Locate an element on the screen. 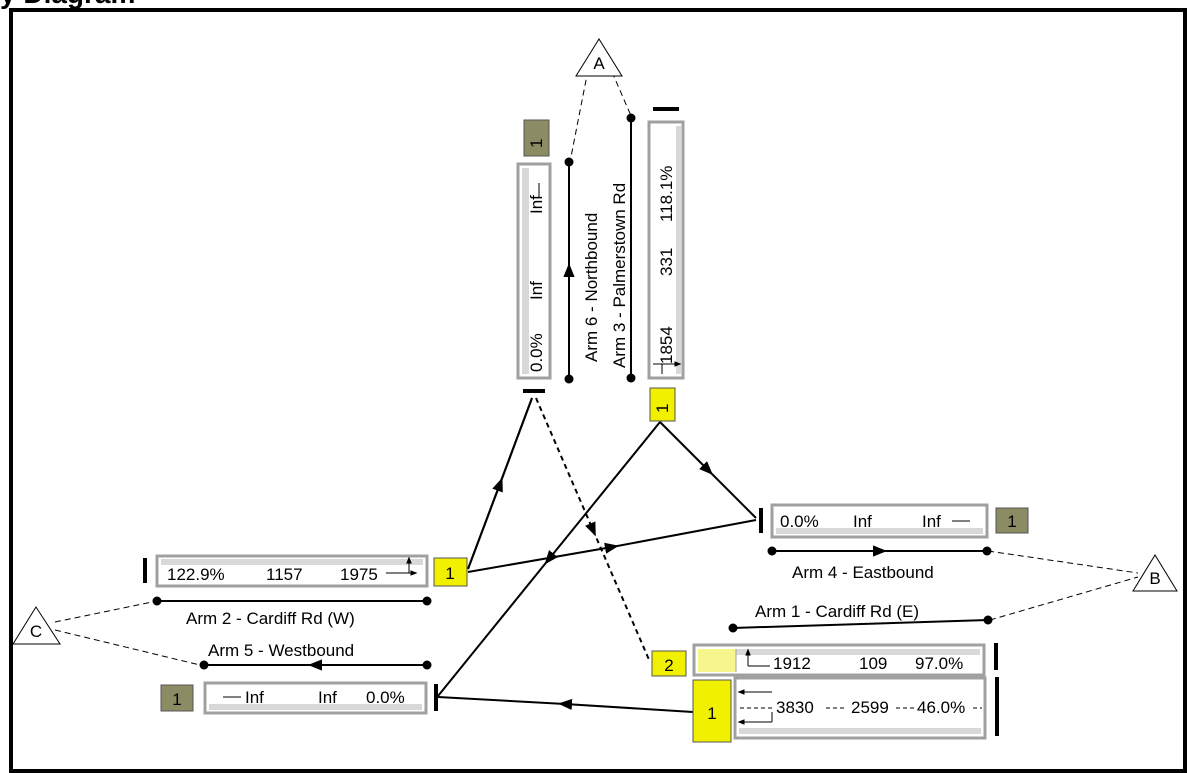 The image size is (1197, 773). arm1-name: Arm 1 - Cardiff Rd (E) is located at coordinates (837, 611).